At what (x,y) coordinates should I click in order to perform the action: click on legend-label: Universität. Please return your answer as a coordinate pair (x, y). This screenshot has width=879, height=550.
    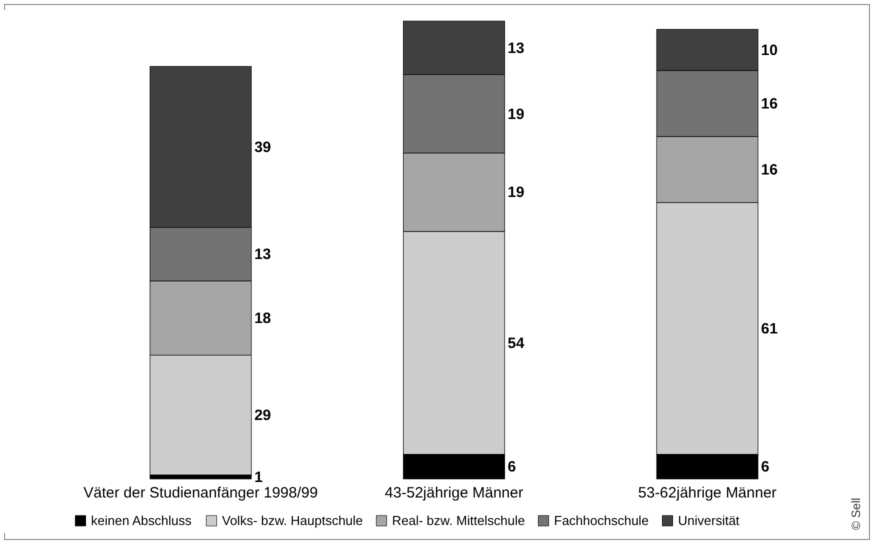
    Looking at the image, I should click on (709, 520).